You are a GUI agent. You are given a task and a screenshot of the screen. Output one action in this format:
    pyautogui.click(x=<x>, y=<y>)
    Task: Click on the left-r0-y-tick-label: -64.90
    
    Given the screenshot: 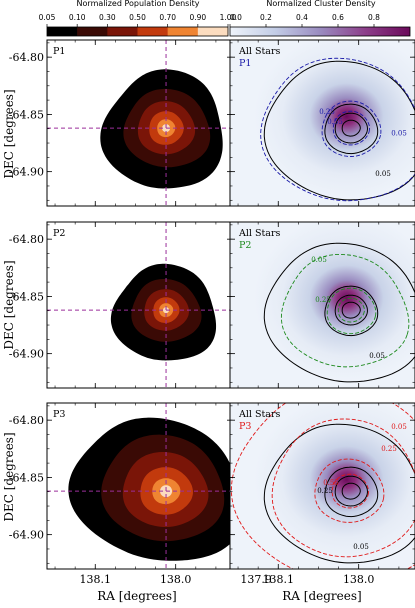 What is the action you would take?
    pyautogui.click(x=26, y=172)
    